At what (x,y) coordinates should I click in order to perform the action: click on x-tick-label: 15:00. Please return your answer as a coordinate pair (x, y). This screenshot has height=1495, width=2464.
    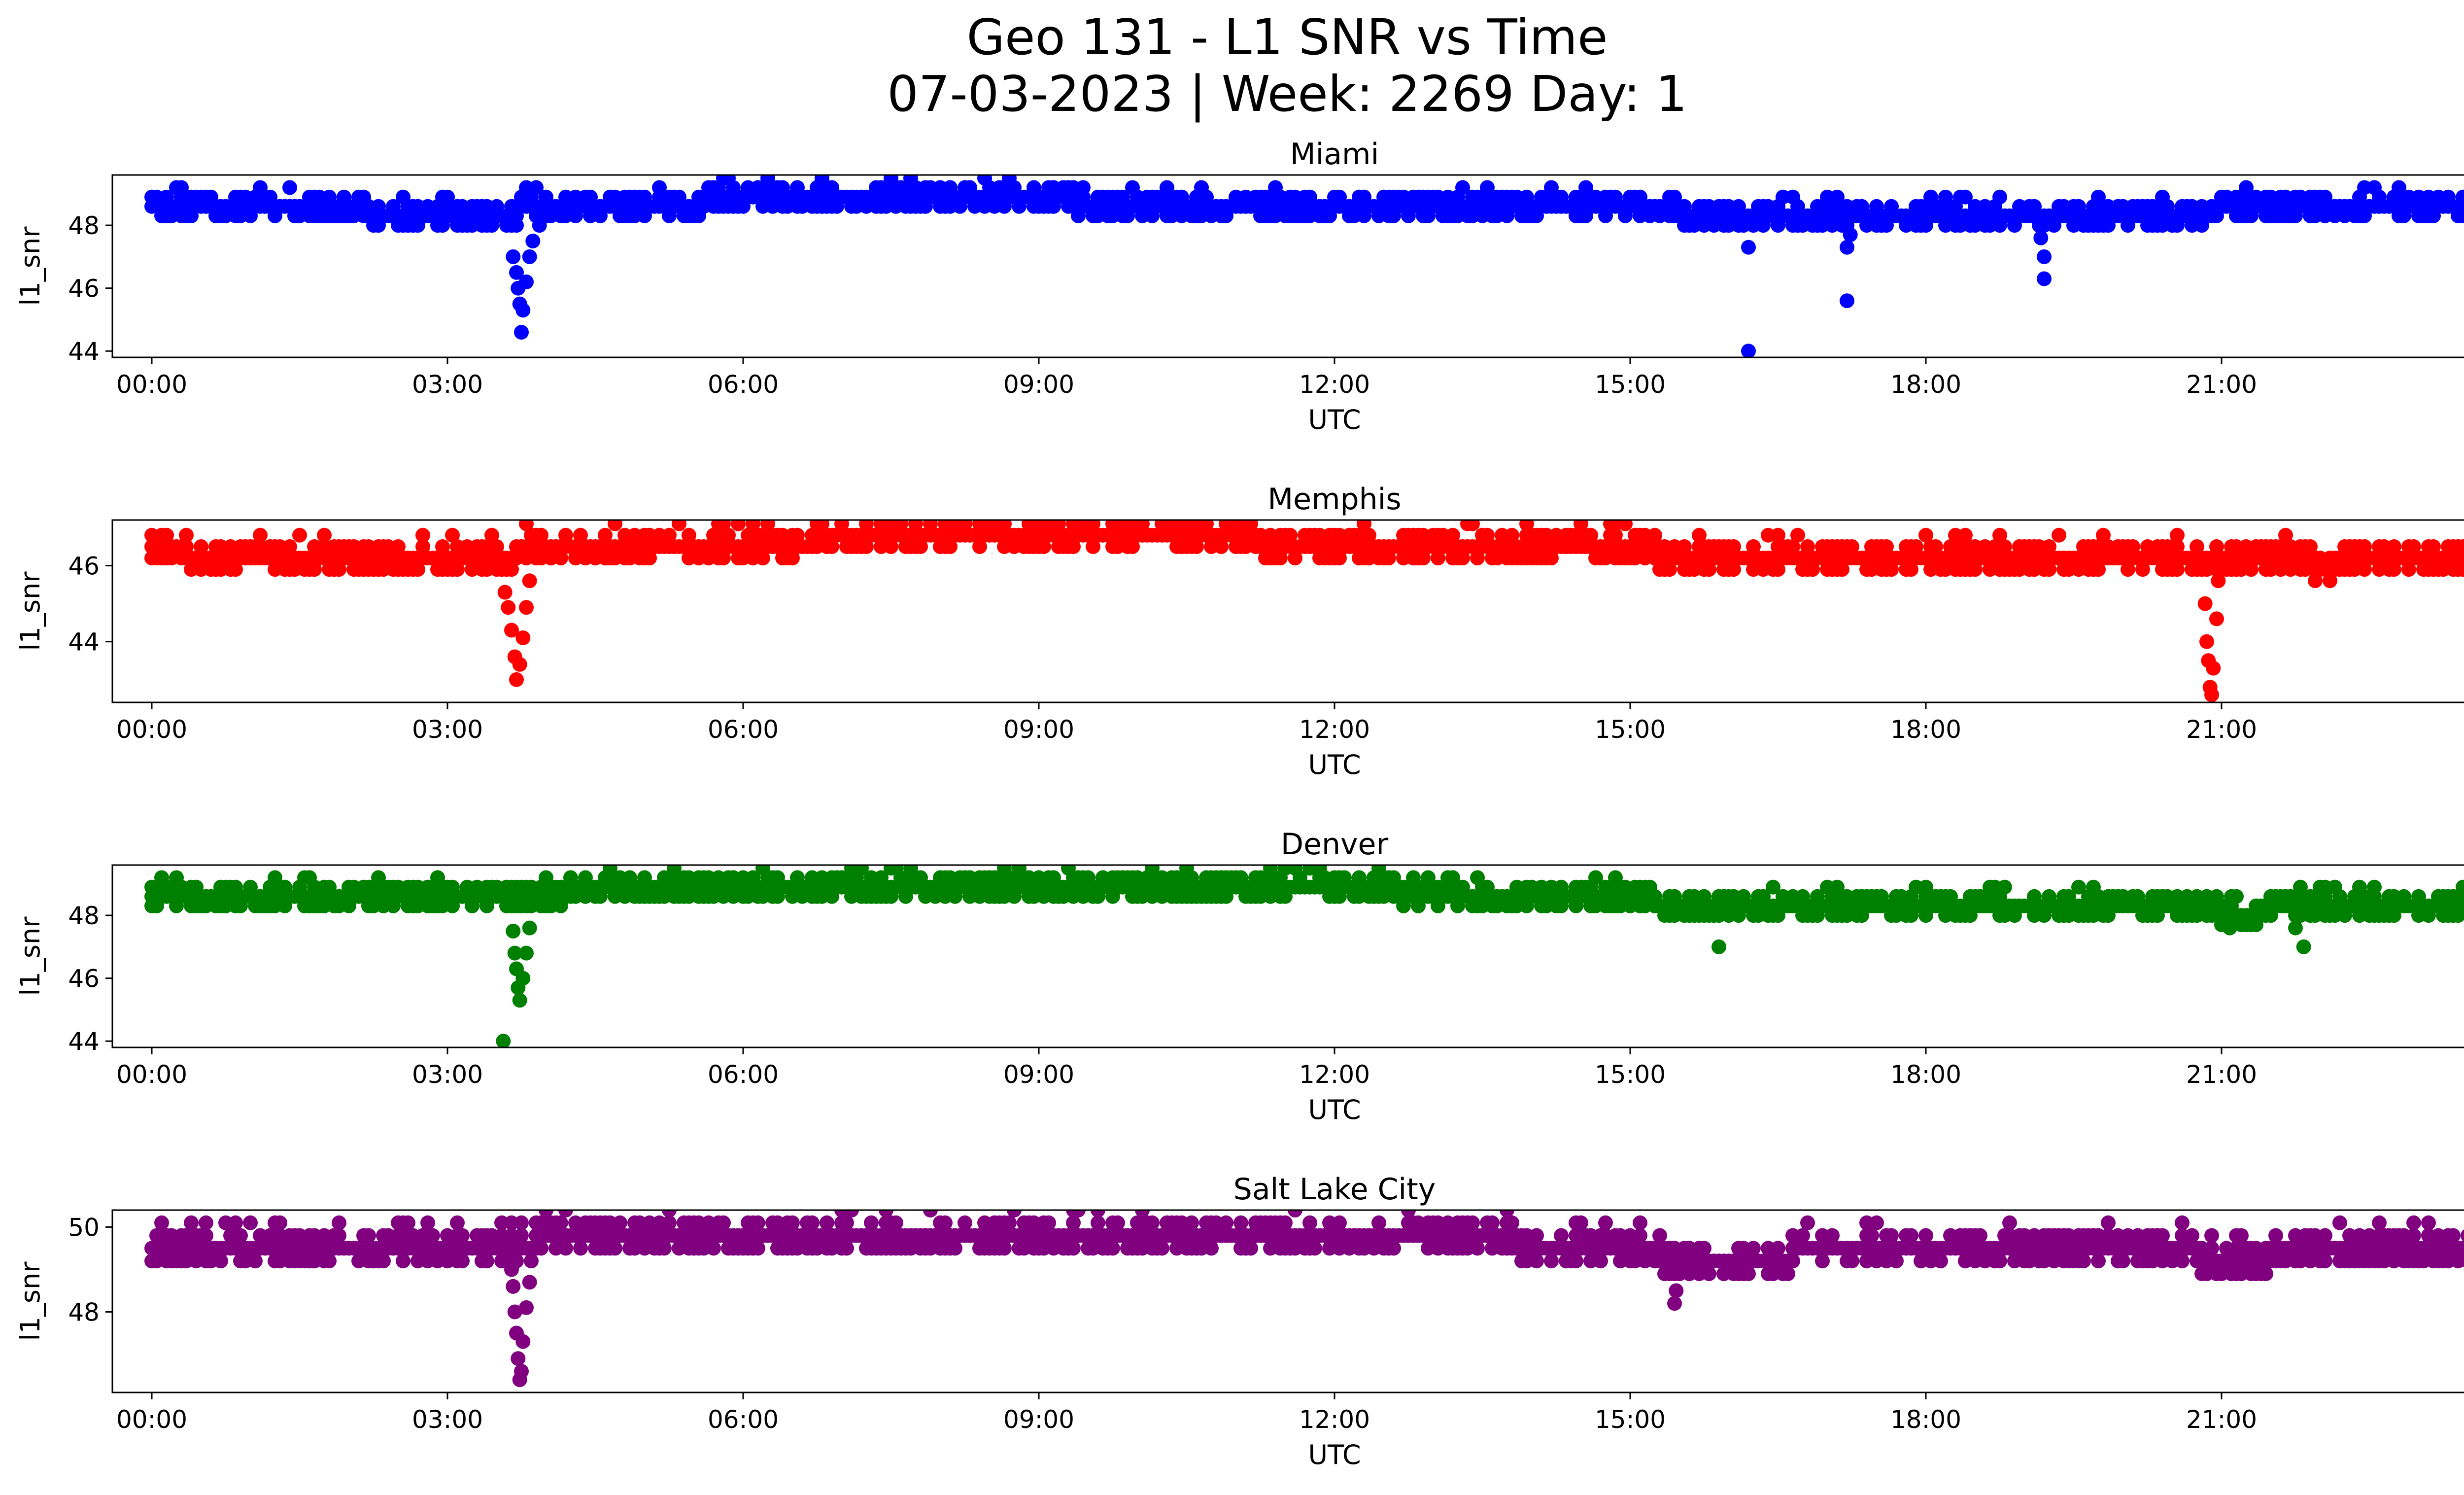
    Looking at the image, I should click on (1630, 384).